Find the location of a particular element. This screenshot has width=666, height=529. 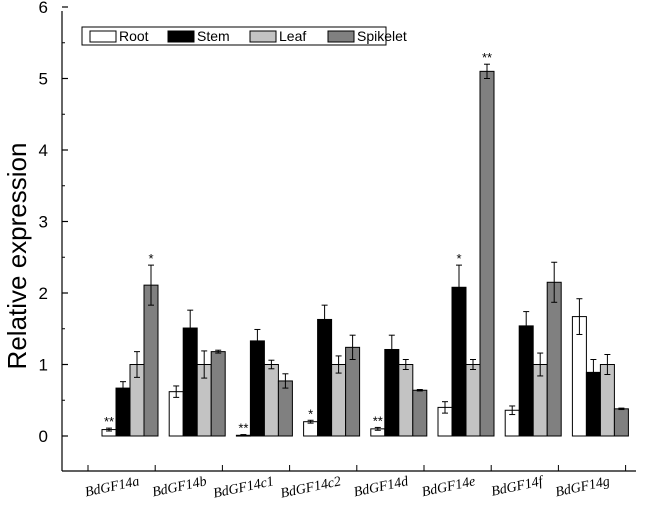

bar-spikelet-bdgf14c2 is located at coordinates (353, 391).